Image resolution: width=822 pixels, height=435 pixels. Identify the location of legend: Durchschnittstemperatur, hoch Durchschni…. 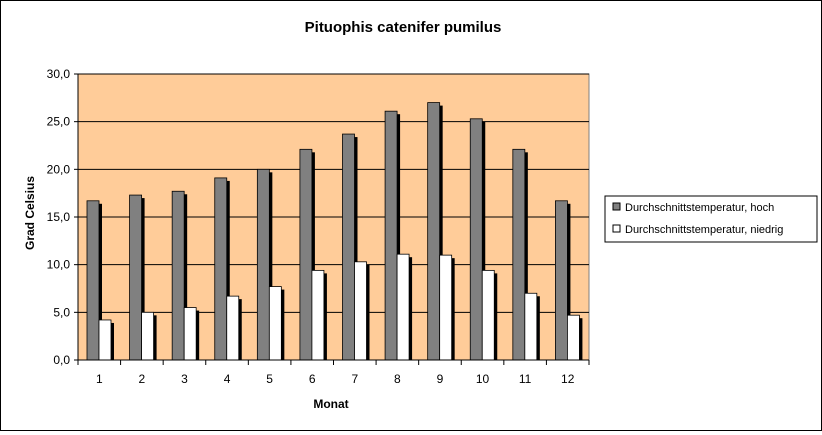
(711, 219).